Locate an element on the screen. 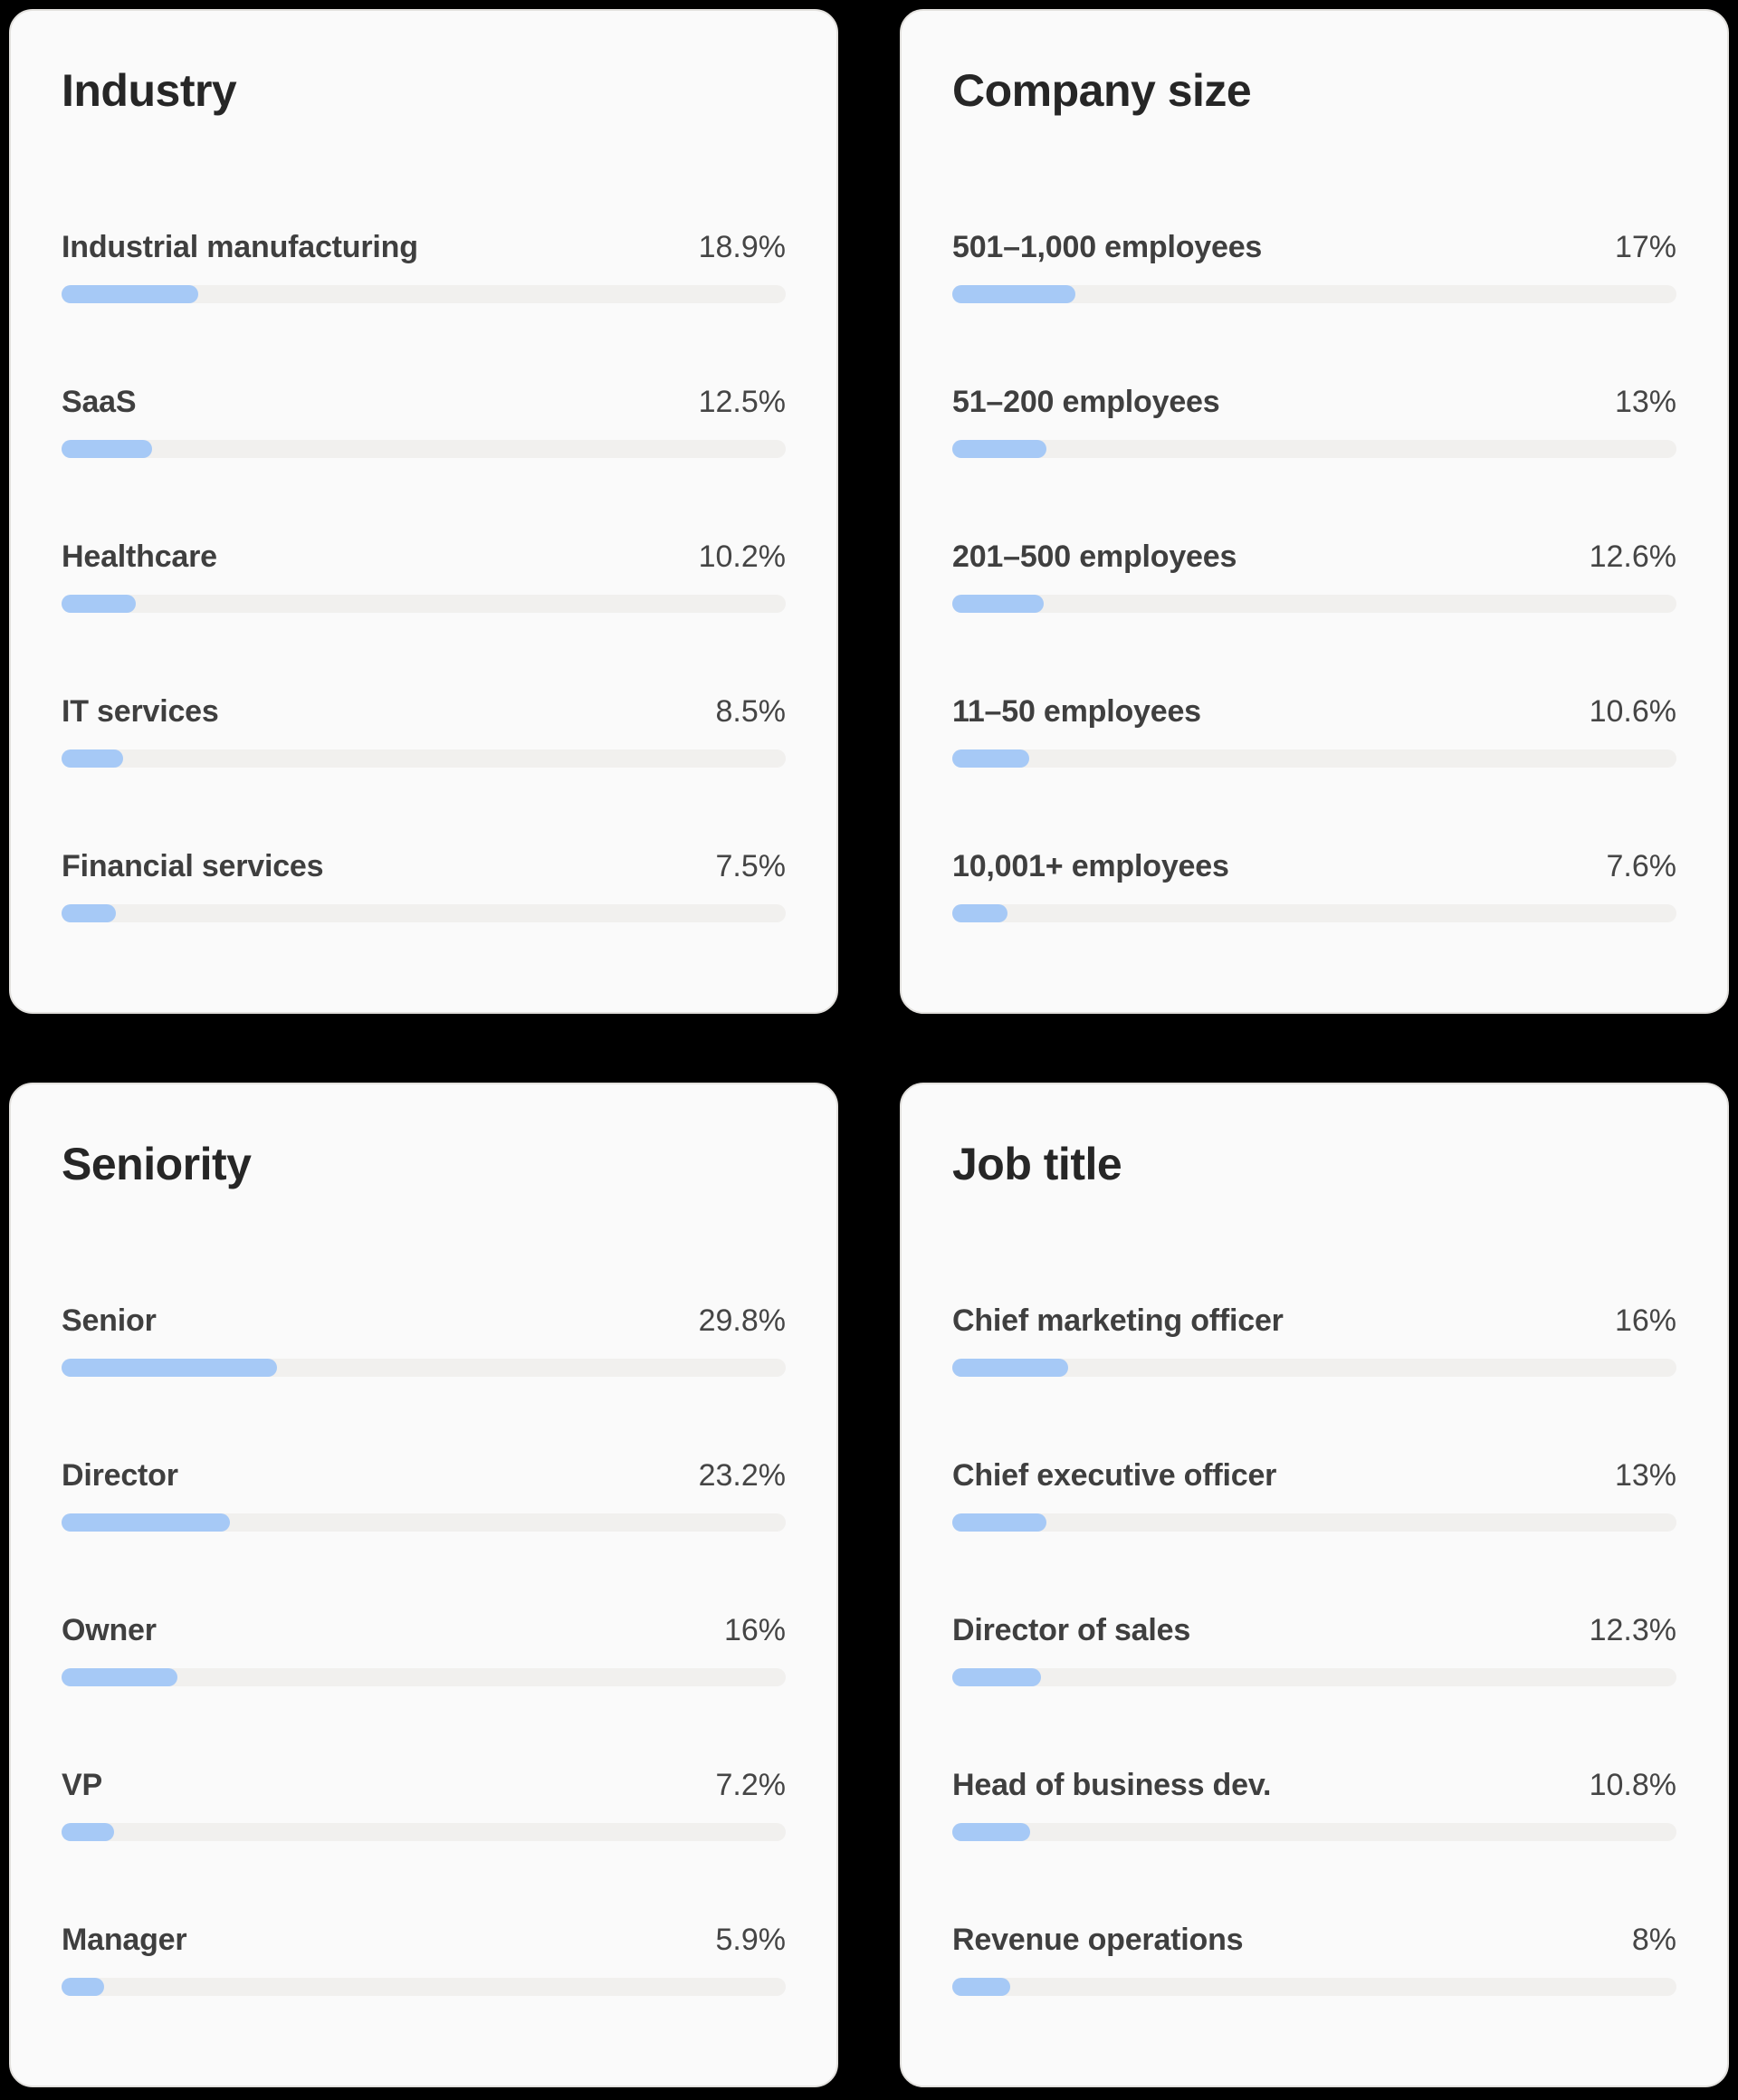 The image size is (1738, 2100). stat-row-head: Financial services 7.5% is located at coordinates (424, 866).